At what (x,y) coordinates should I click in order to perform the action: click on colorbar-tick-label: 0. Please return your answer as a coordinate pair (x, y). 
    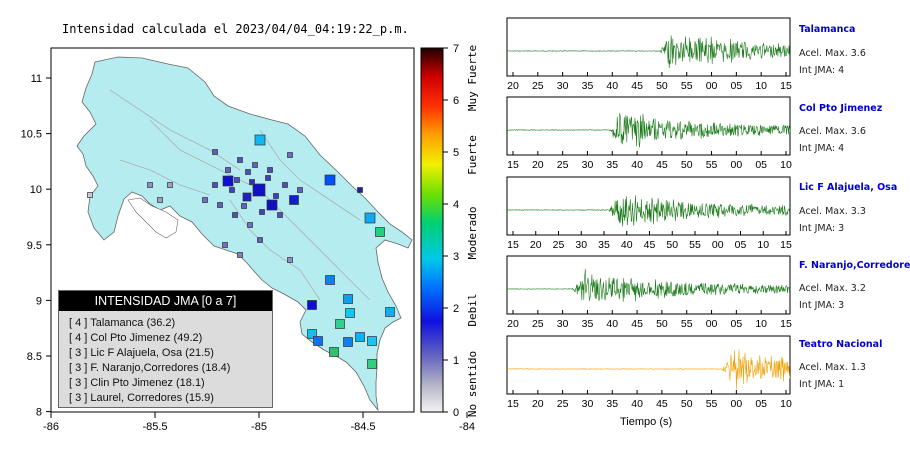
    Looking at the image, I should click on (456, 413).